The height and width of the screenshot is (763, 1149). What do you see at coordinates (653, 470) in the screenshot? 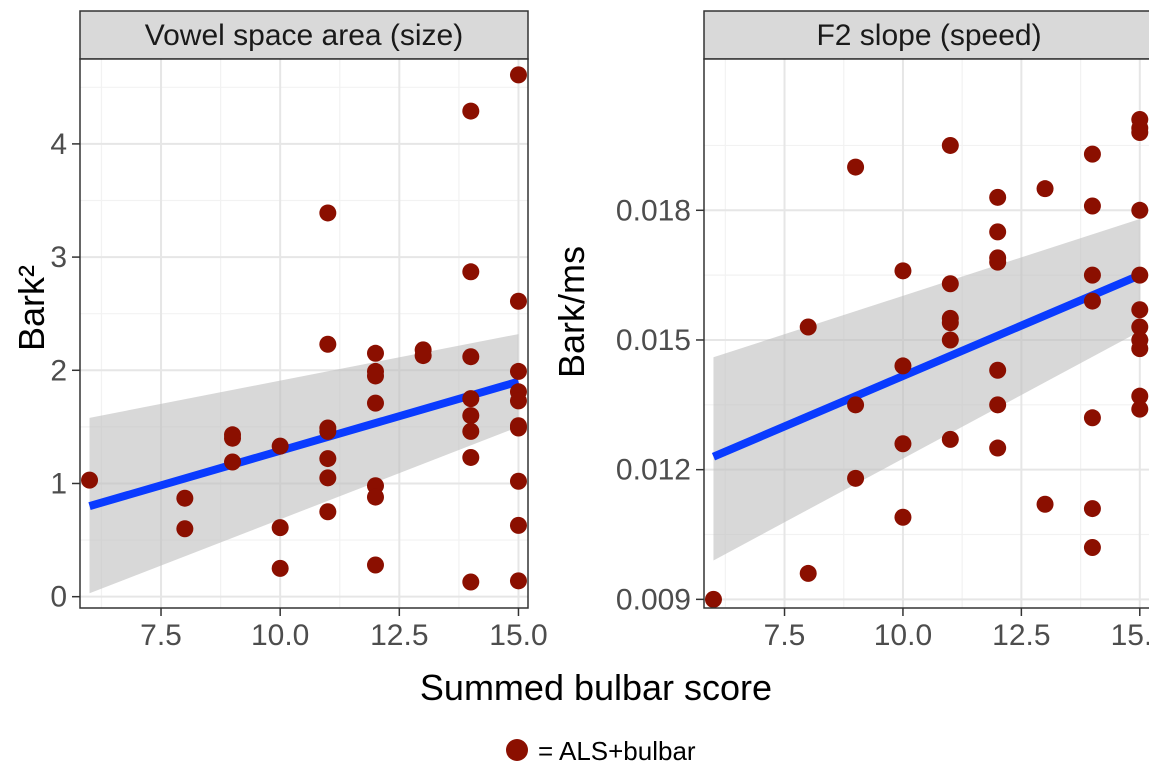
I see `y-tick-label: 0.012` at bounding box center [653, 470].